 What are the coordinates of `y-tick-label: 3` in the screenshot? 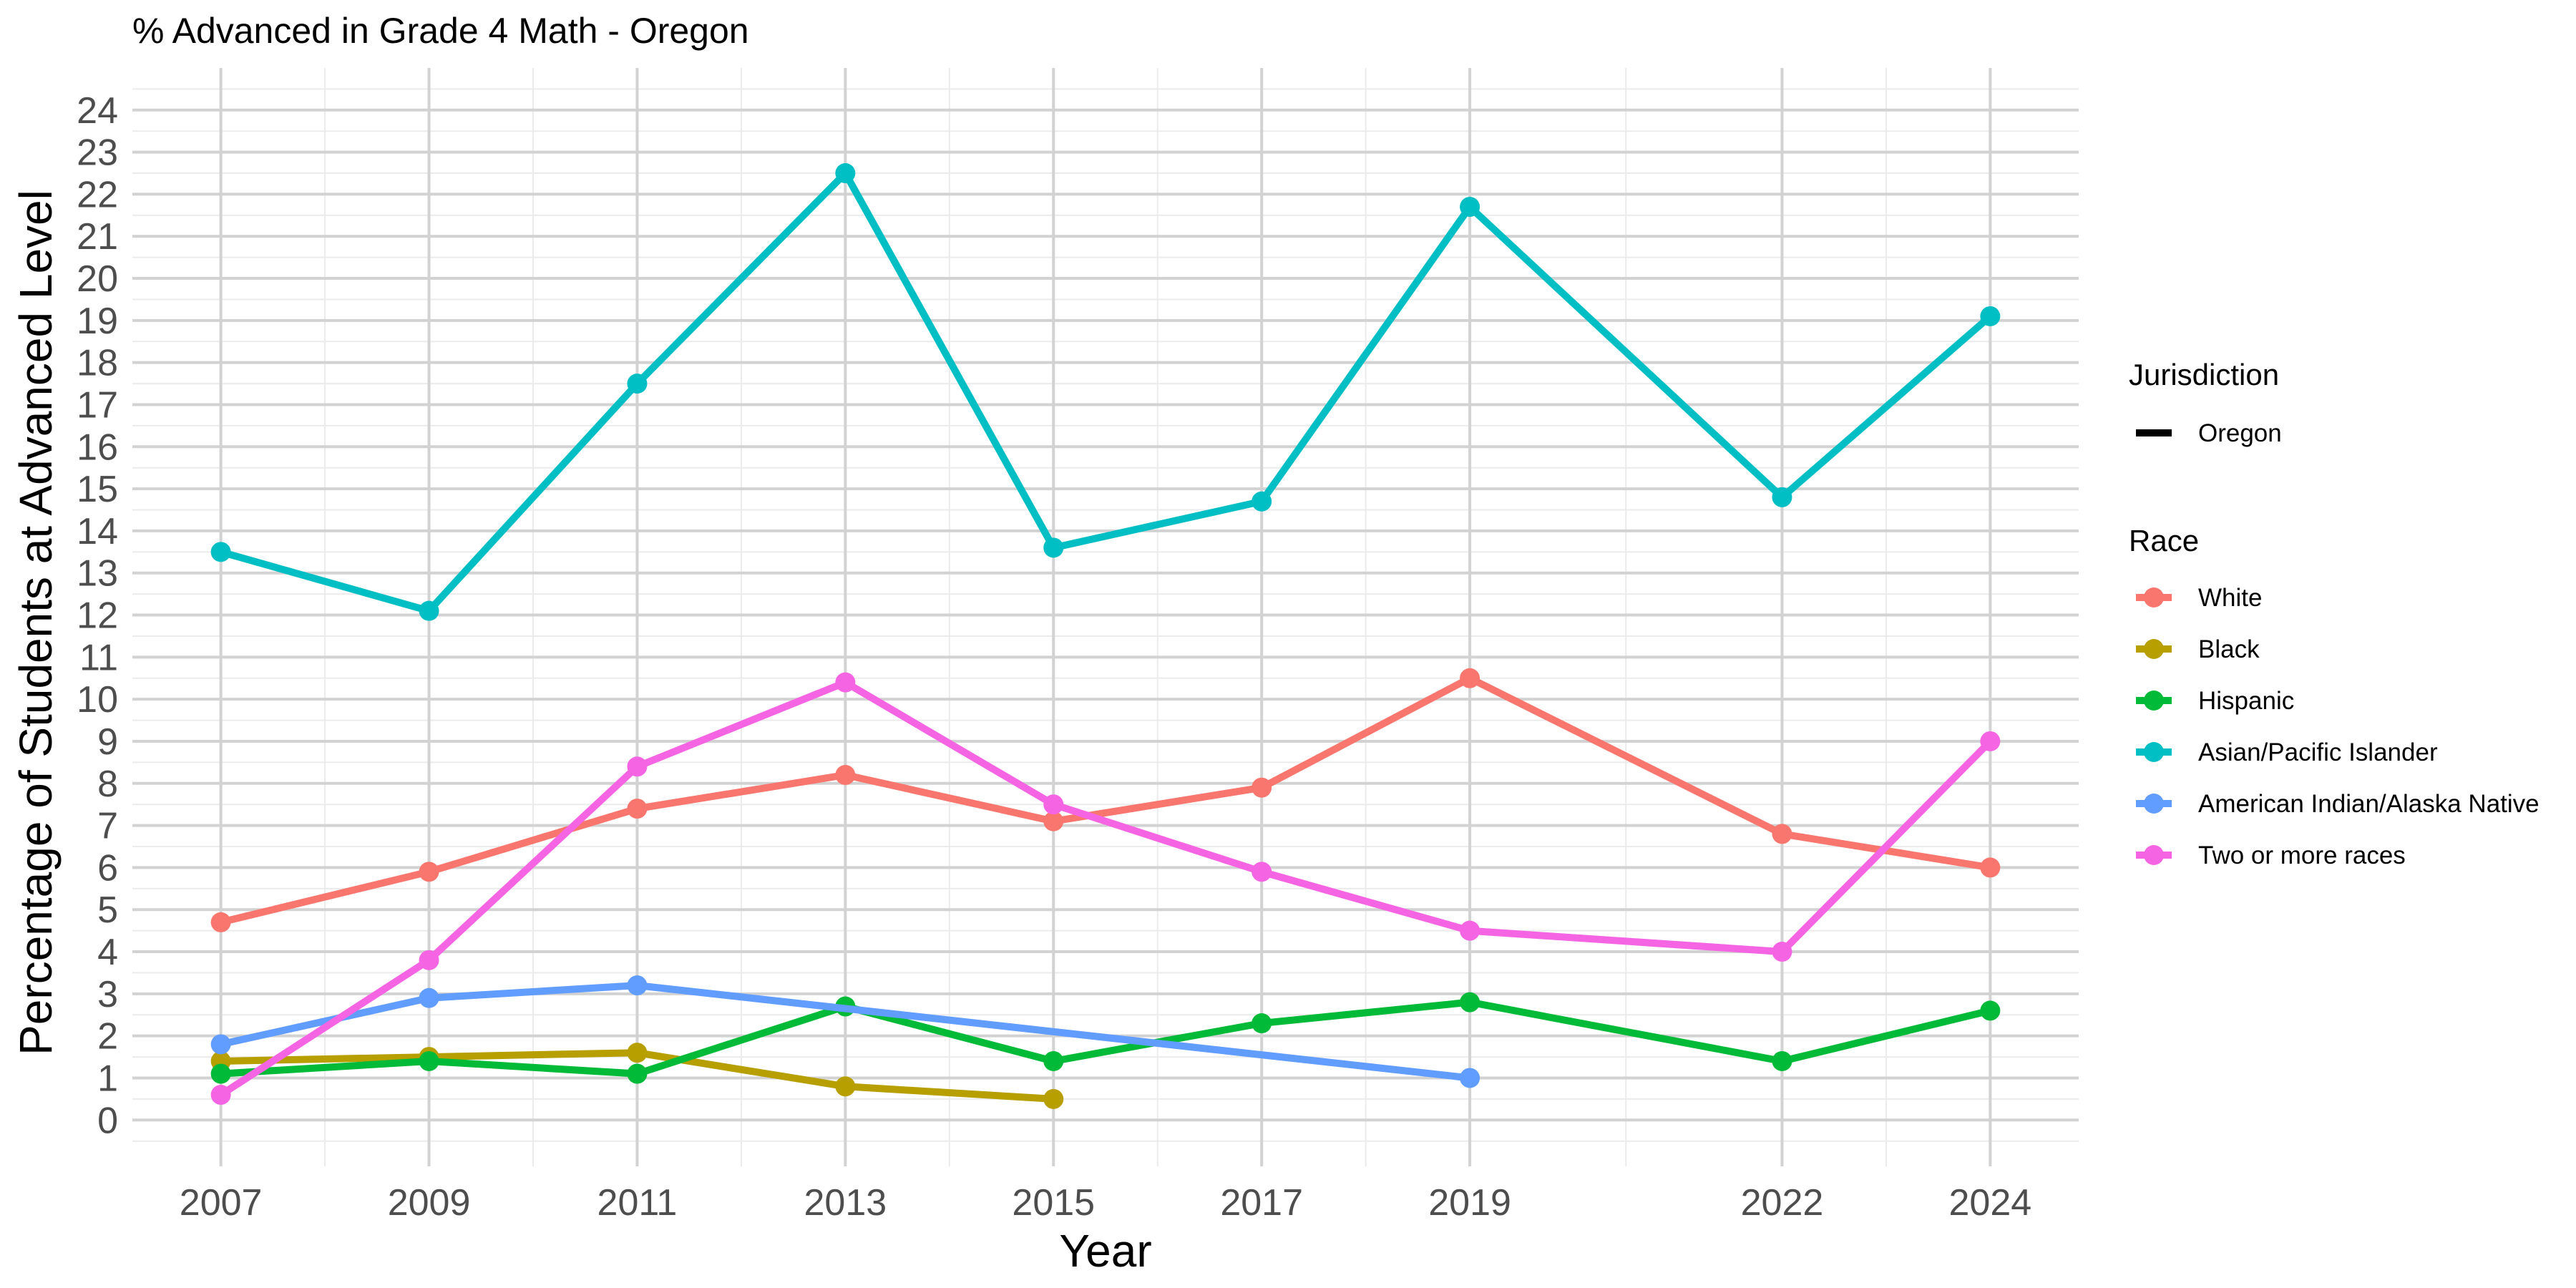 It's located at (107, 994).